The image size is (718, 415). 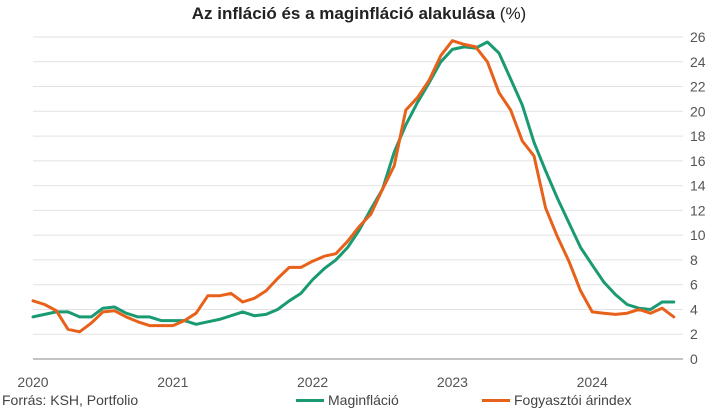 I want to click on x-tick-label: 2024, so click(x=592, y=382).